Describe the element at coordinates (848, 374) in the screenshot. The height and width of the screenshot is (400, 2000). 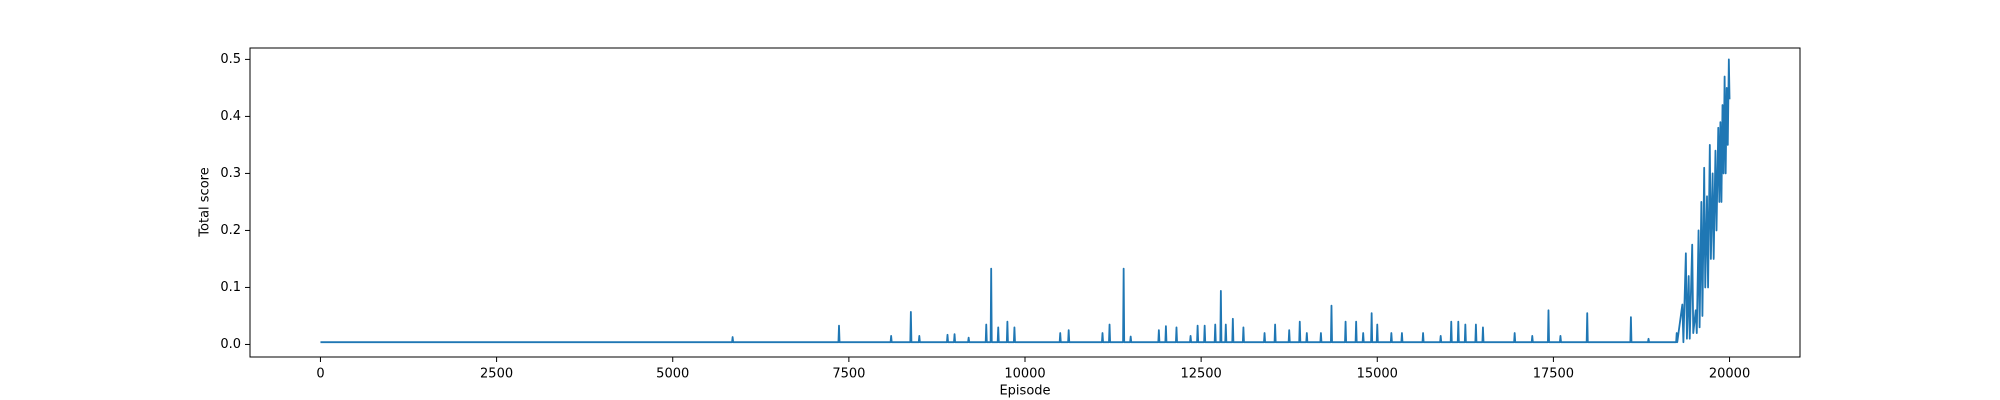
I see `x-tick-label: 7500` at that location.